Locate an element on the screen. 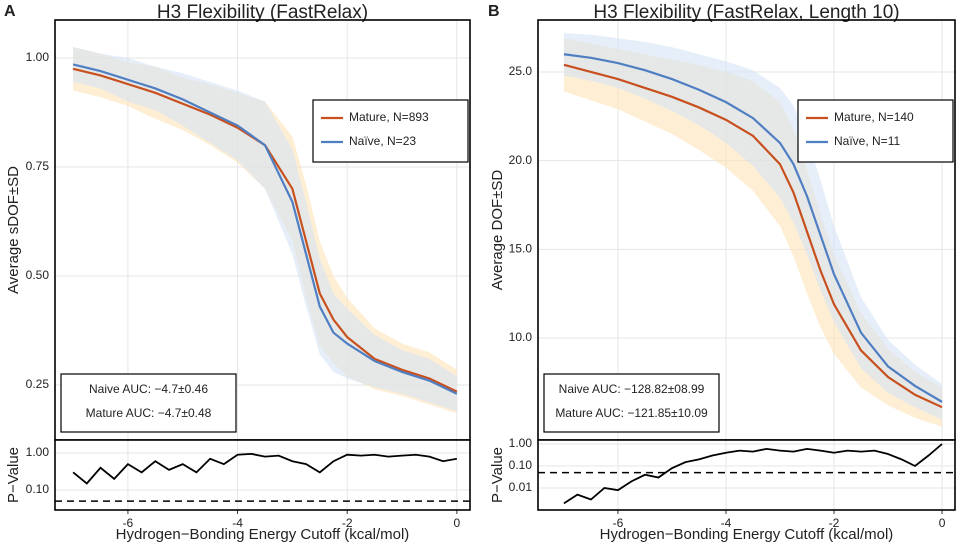 Image resolution: width=965 pixels, height=548 pixels. y-tick-label: 0.50 is located at coordinates (38, 275).